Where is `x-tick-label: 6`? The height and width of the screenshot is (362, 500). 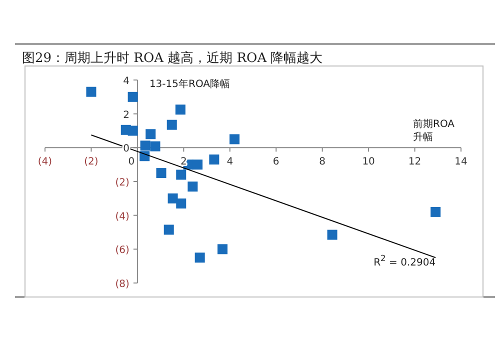 x-tick-label: 6 is located at coordinates (276, 162).